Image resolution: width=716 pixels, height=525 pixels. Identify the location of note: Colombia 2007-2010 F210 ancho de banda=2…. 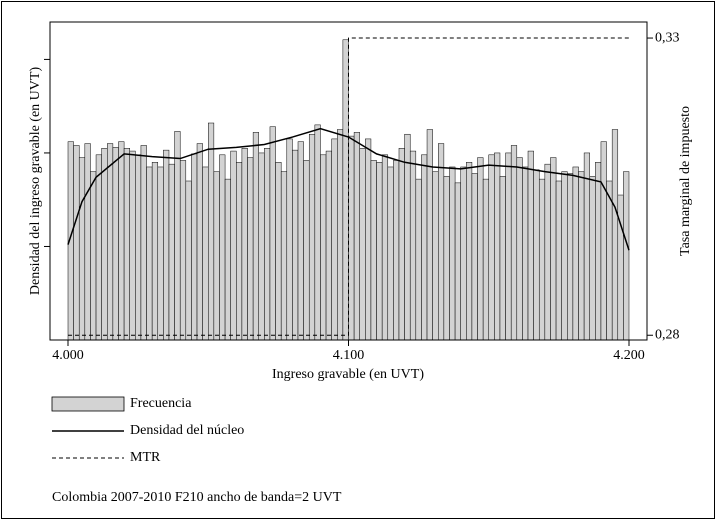
(197, 497).